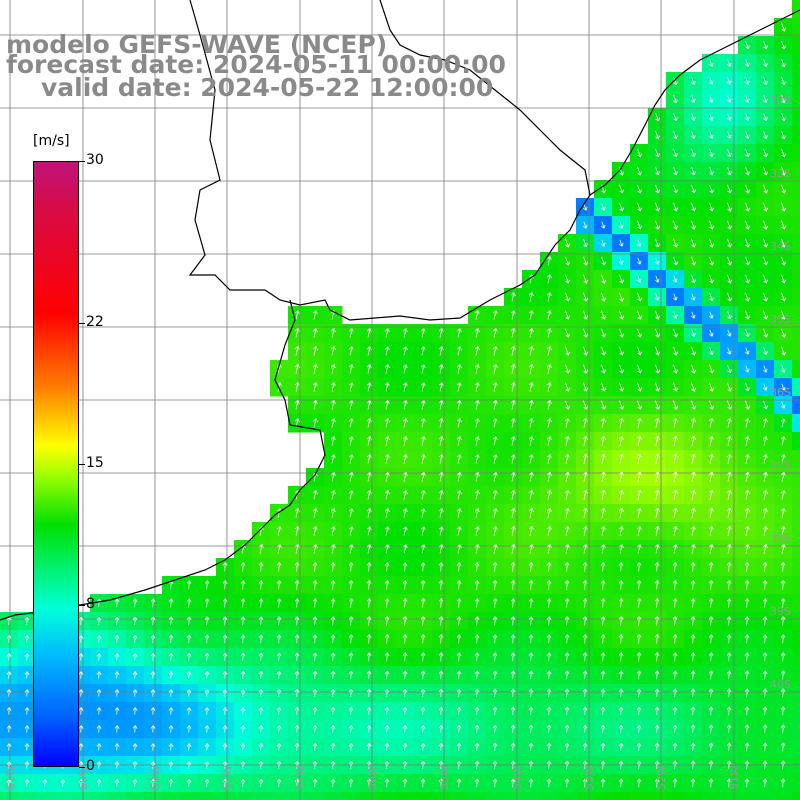 The height and width of the screenshot is (800, 800). What do you see at coordinates (82, 767) in the screenshot?
I see `colorbar-tick-mark` at bounding box center [82, 767].